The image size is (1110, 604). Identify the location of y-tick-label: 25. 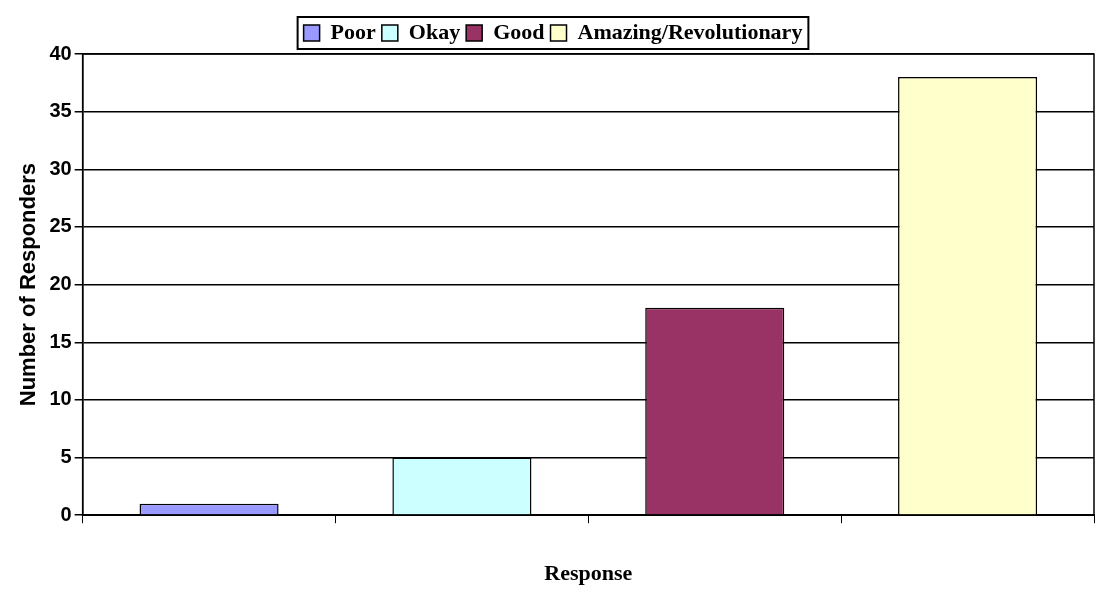
(60, 225).